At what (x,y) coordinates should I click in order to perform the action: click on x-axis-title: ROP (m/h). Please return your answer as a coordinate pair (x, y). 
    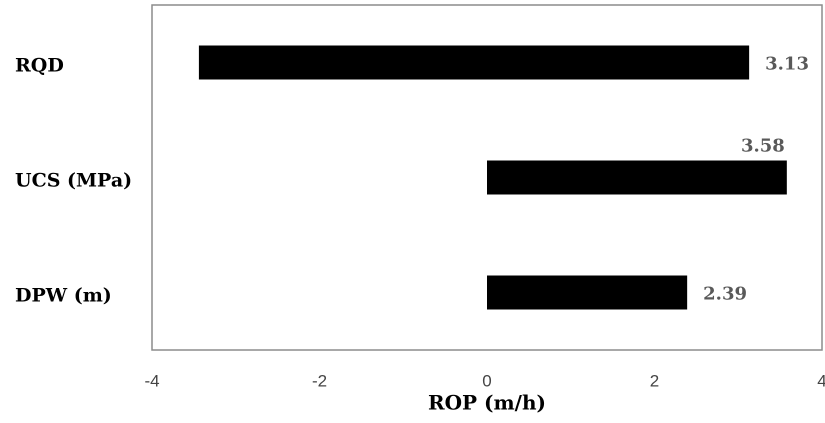
    Looking at the image, I should click on (487, 403).